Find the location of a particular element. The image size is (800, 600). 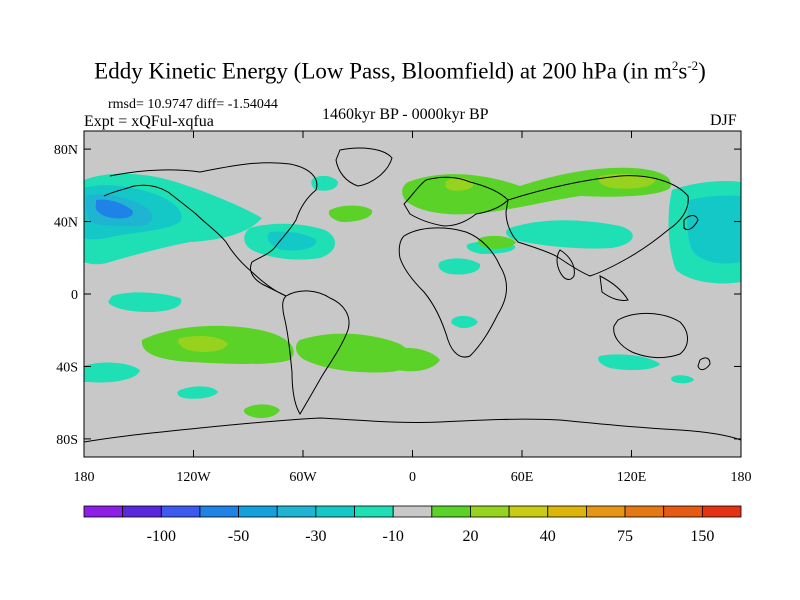

field-patch-southern-ocean-west is located at coordinates (112, 372).